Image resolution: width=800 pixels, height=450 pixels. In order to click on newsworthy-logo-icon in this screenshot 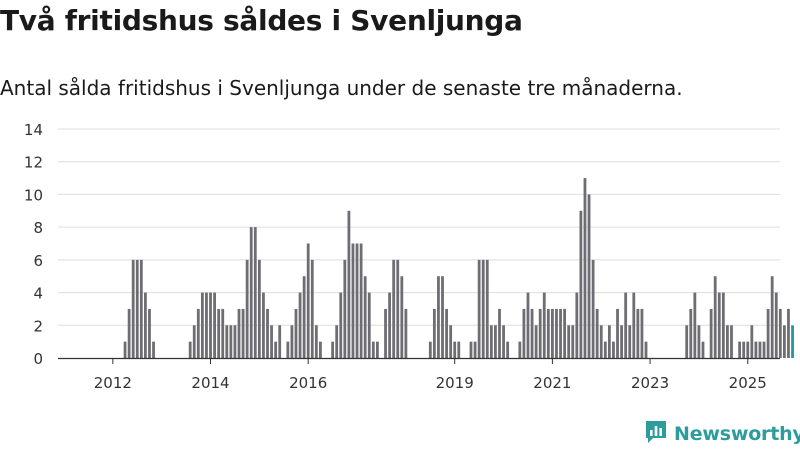, I will do `click(656, 434)`.